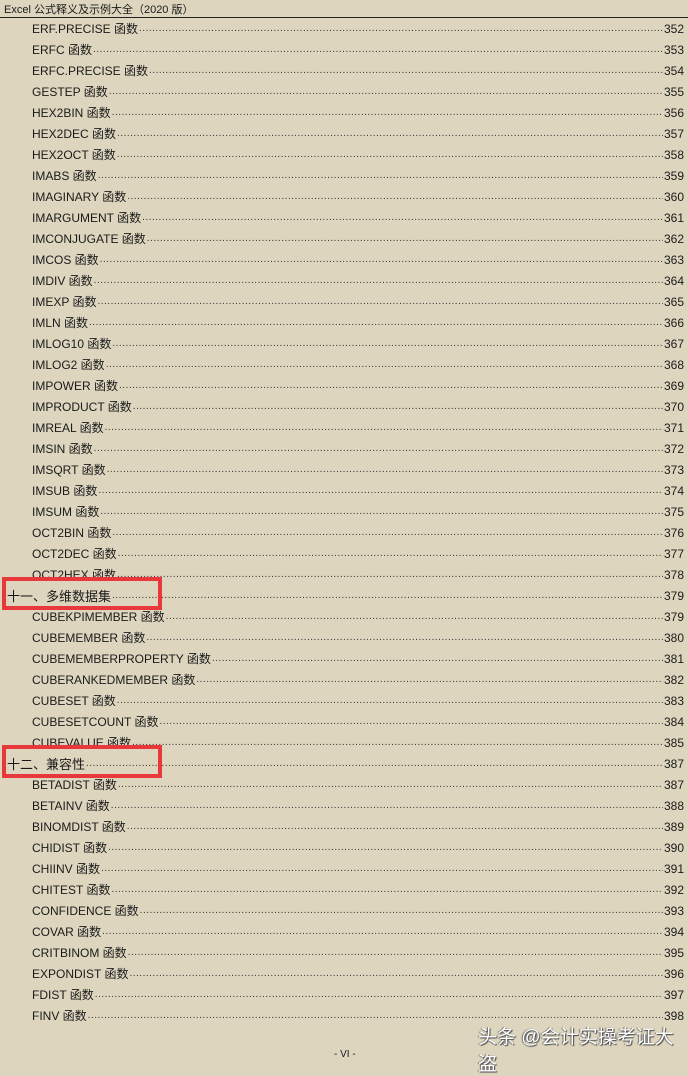 The height and width of the screenshot is (1076, 688). Describe the element at coordinates (74, 155) in the screenshot. I see `toc-entry-label: HEX2OCT 函数` at that location.